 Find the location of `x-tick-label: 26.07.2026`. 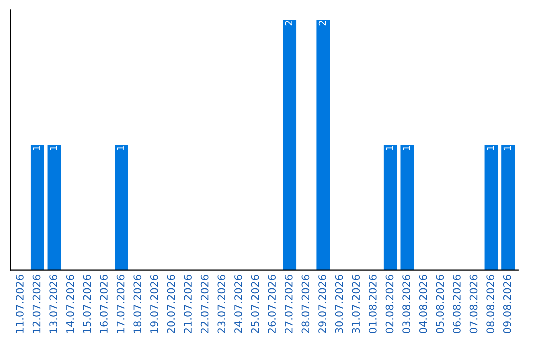

x-tick-label: 26.07.2026 is located at coordinates (272, 304).